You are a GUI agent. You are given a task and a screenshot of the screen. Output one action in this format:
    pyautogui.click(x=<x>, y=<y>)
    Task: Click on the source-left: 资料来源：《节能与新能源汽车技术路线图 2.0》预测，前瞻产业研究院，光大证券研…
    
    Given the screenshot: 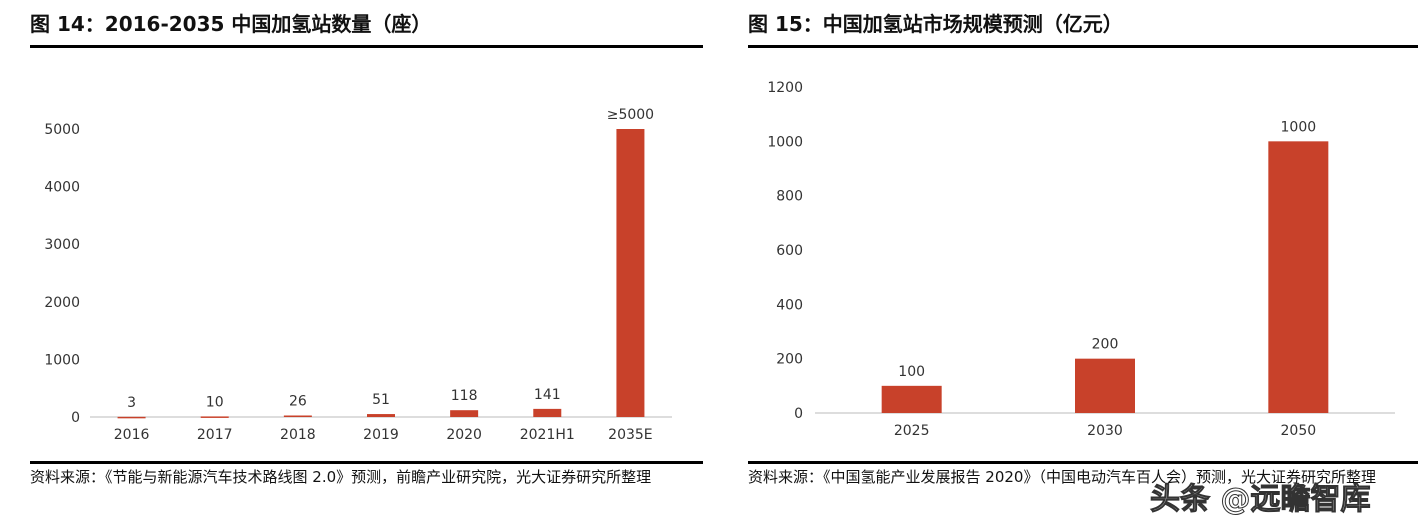 What is the action you would take?
    pyautogui.click(x=341, y=477)
    